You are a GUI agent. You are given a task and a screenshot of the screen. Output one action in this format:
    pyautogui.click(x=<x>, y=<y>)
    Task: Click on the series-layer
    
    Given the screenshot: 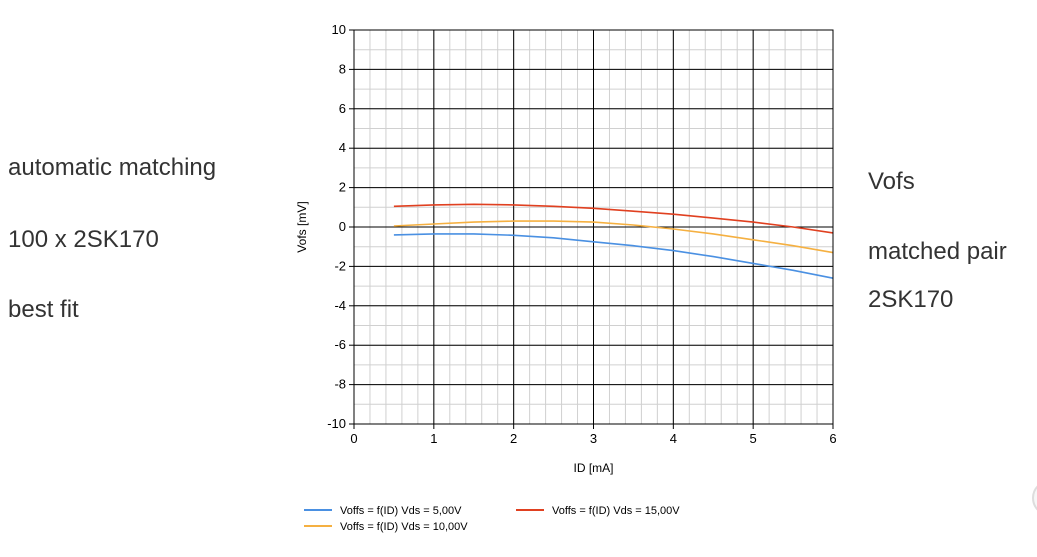 What is the action you would take?
    pyautogui.click(x=613, y=241)
    